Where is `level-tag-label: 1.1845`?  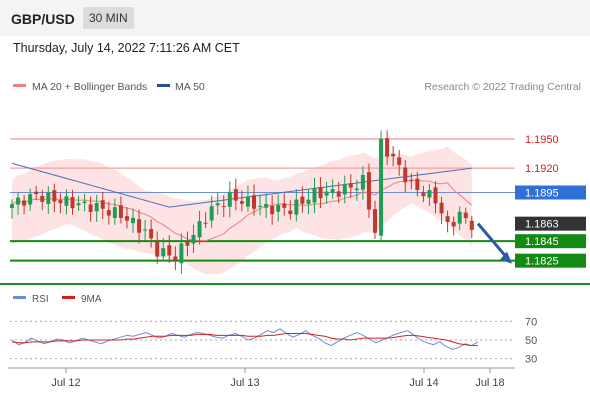 level-tag-label: 1.1845 is located at coordinates (542, 242).